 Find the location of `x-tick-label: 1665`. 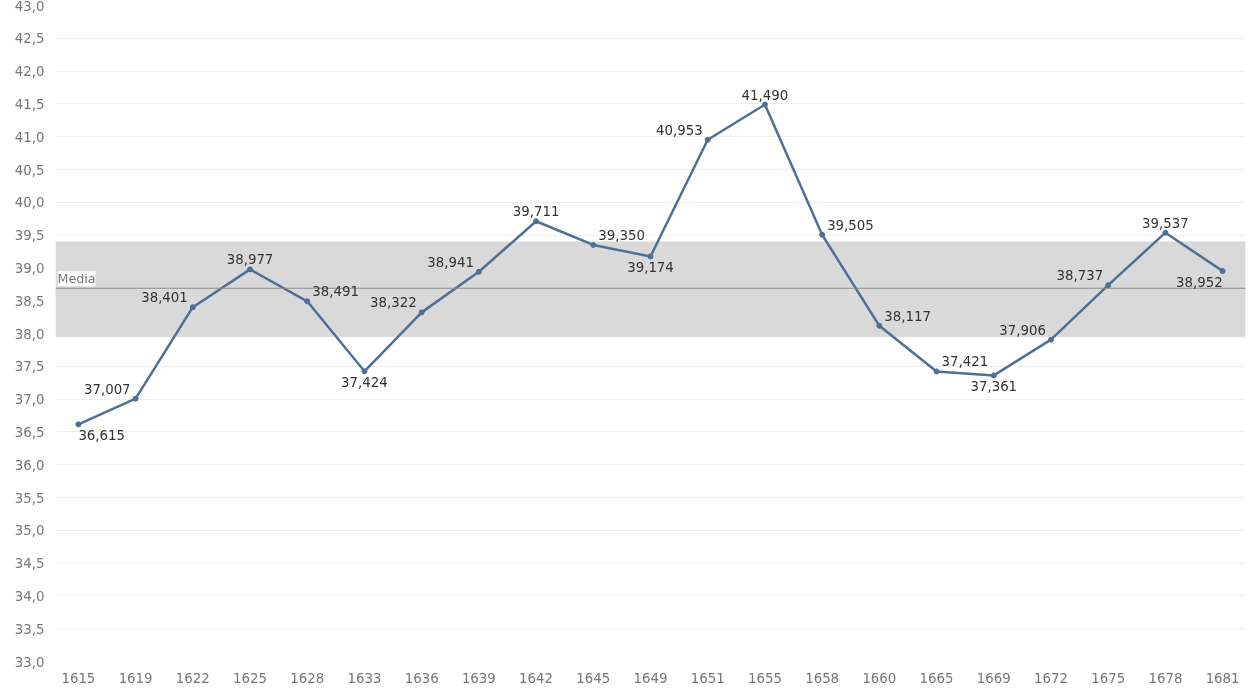

x-tick-label: 1665 is located at coordinates (936, 678).